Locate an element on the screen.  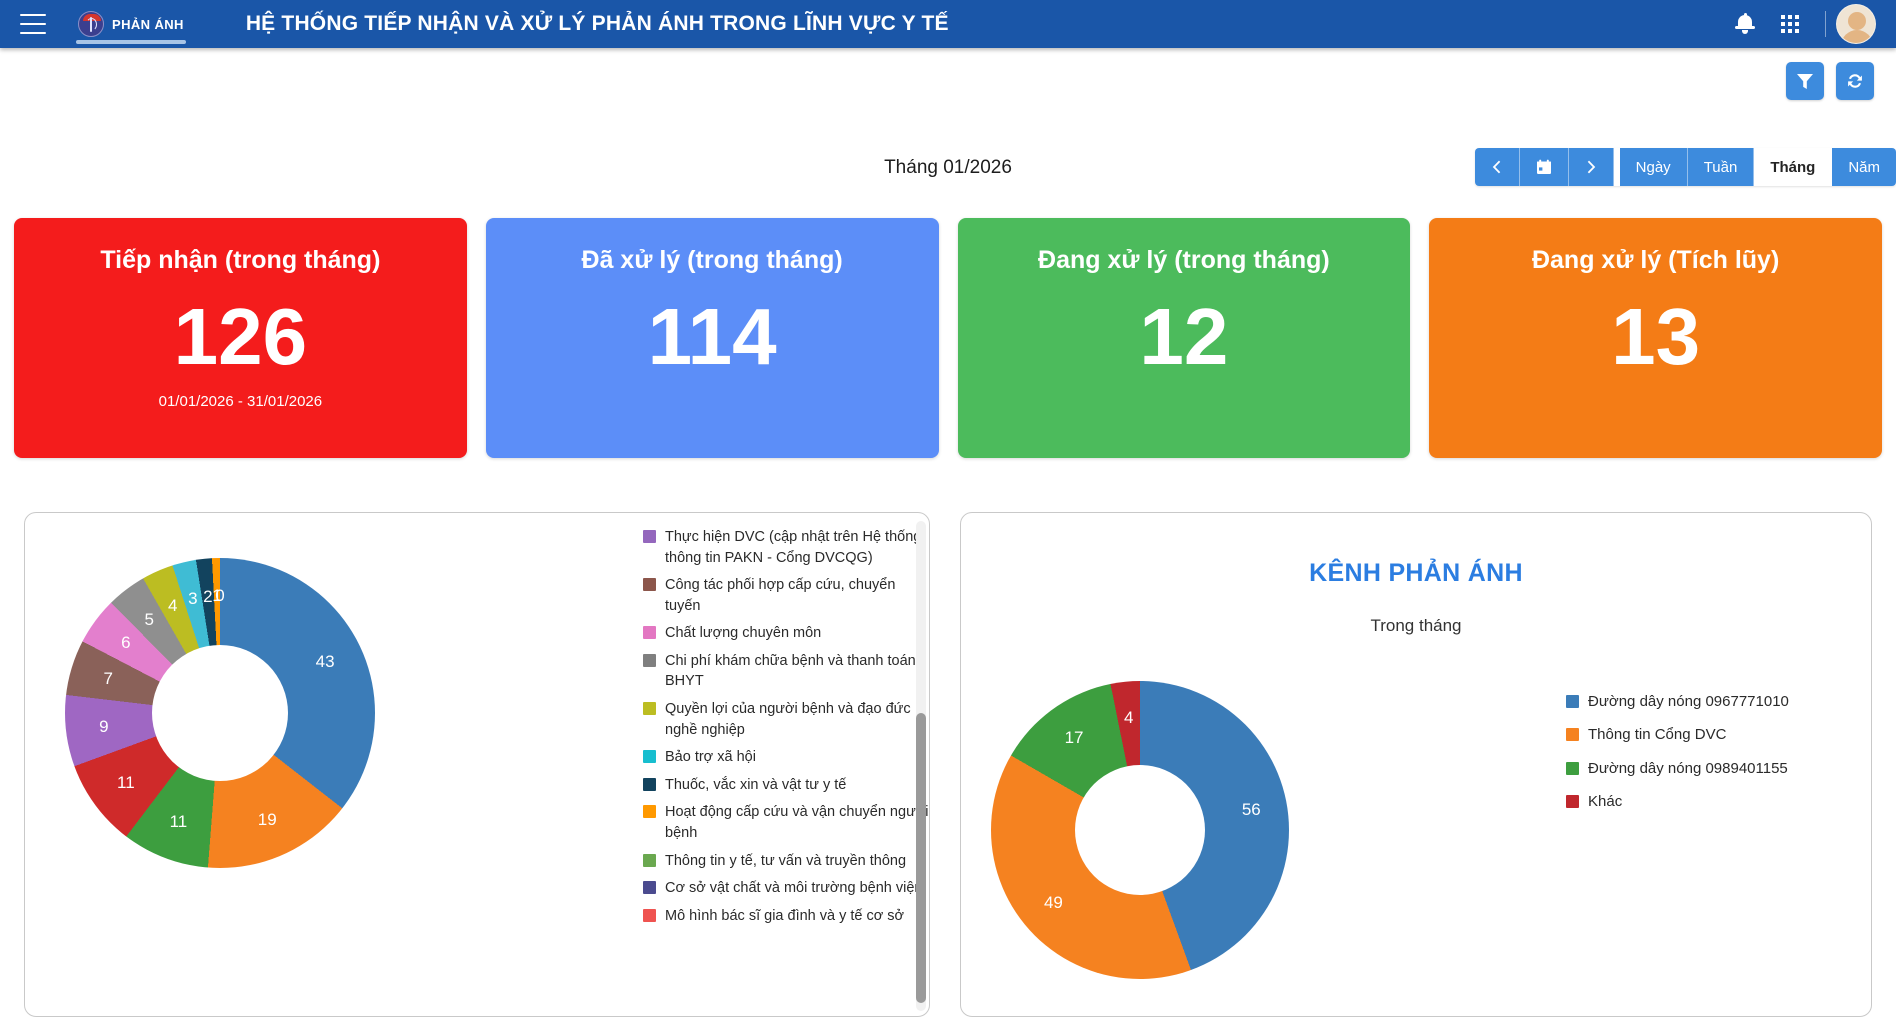
header-actions is located at coordinates (1815, 24).